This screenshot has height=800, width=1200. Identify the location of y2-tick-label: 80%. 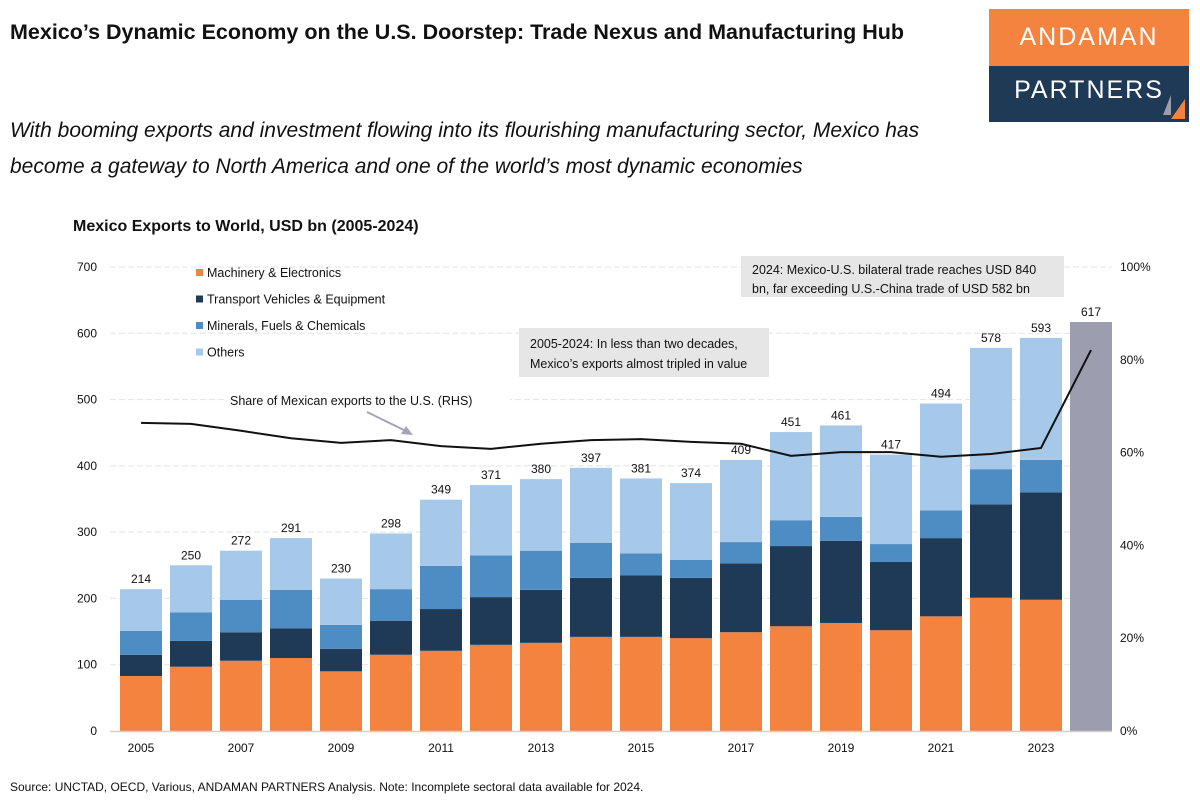
(1132, 360).